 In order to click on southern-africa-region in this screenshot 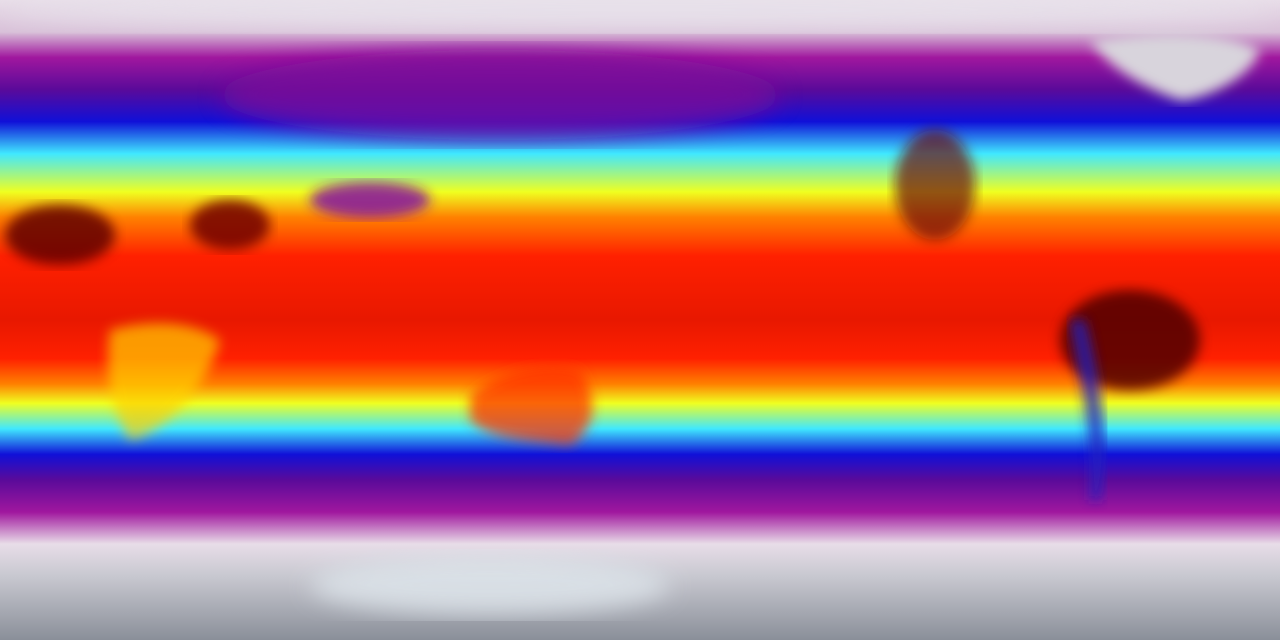, I will do `click(164, 381)`.